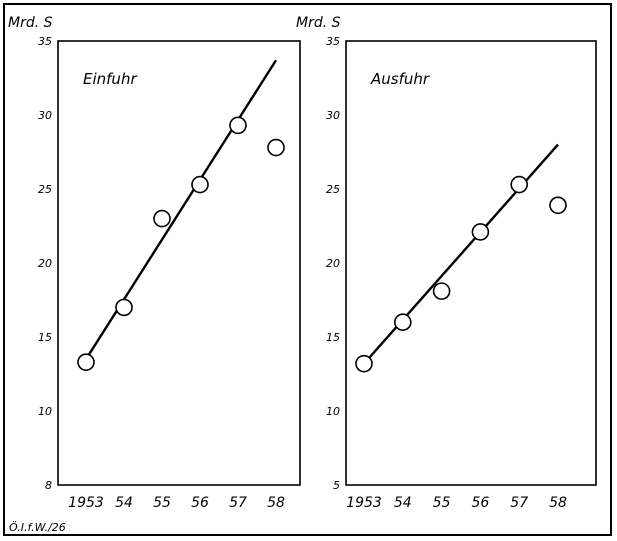 Image resolution: width=617 pixels, height=541 pixels. What do you see at coordinates (403, 503) in the screenshot?
I see `x-tick-label-ausfuhr-54: 54` at bounding box center [403, 503].